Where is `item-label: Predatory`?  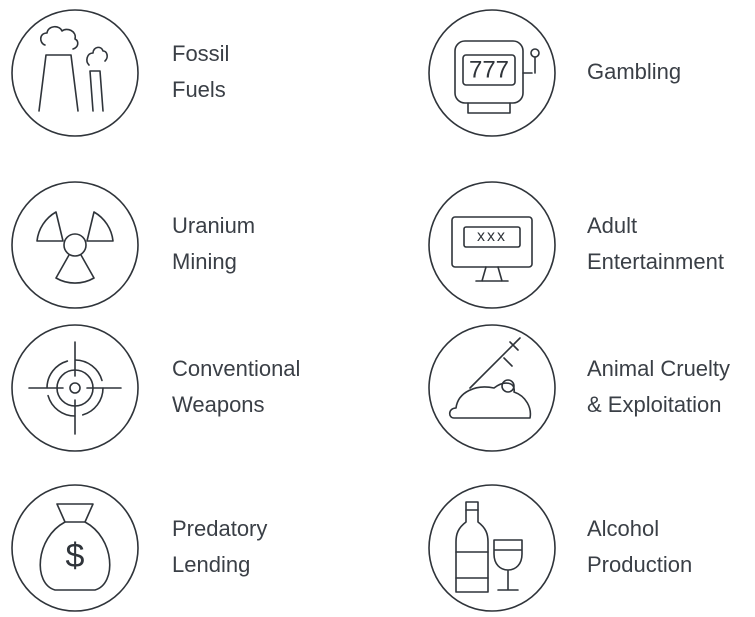
item-label: Predatory is located at coordinates (219, 528).